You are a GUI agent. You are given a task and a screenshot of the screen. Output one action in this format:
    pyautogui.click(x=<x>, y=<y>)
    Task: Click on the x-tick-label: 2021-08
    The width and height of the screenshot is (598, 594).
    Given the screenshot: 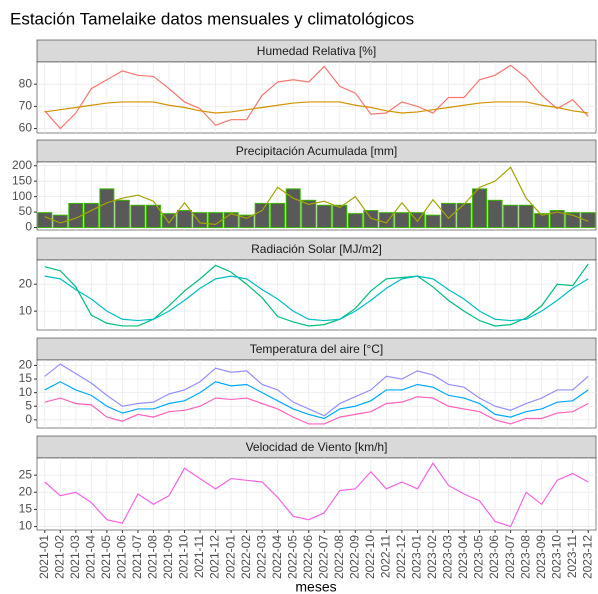 What is the action you would take?
    pyautogui.click(x=153, y=557)
    